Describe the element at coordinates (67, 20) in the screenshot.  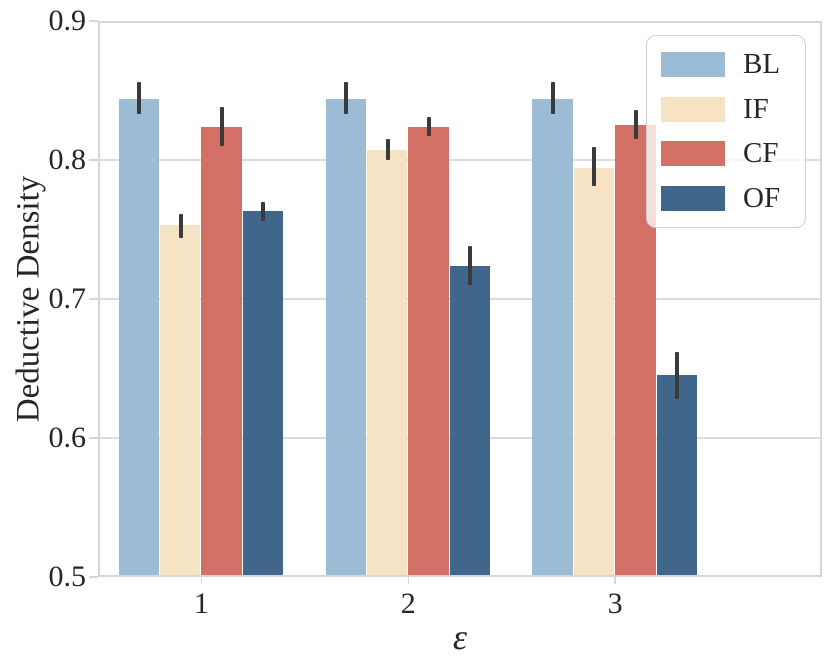
I see `y-tick-label: 0.9` at that location.